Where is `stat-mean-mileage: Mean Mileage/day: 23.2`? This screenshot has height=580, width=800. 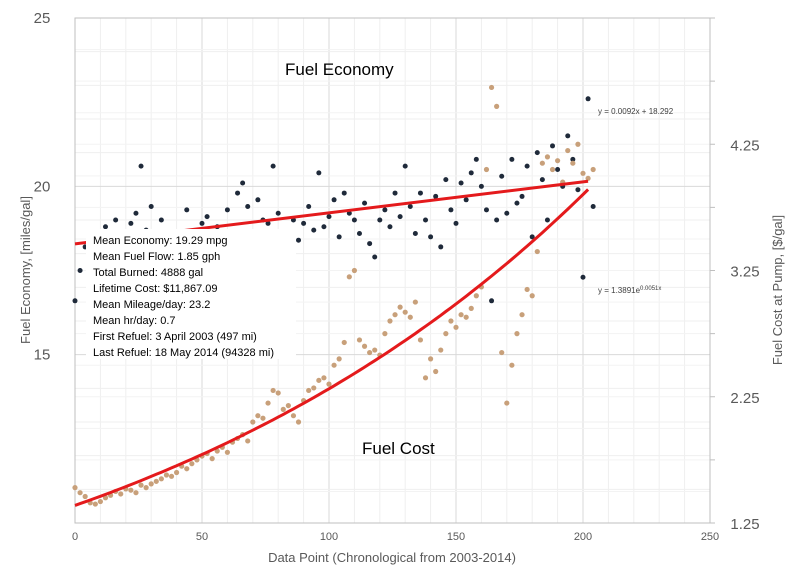
stat-mean-mileage: Mean Mileage/day: 23.2 is located at coordinates (151, 305).